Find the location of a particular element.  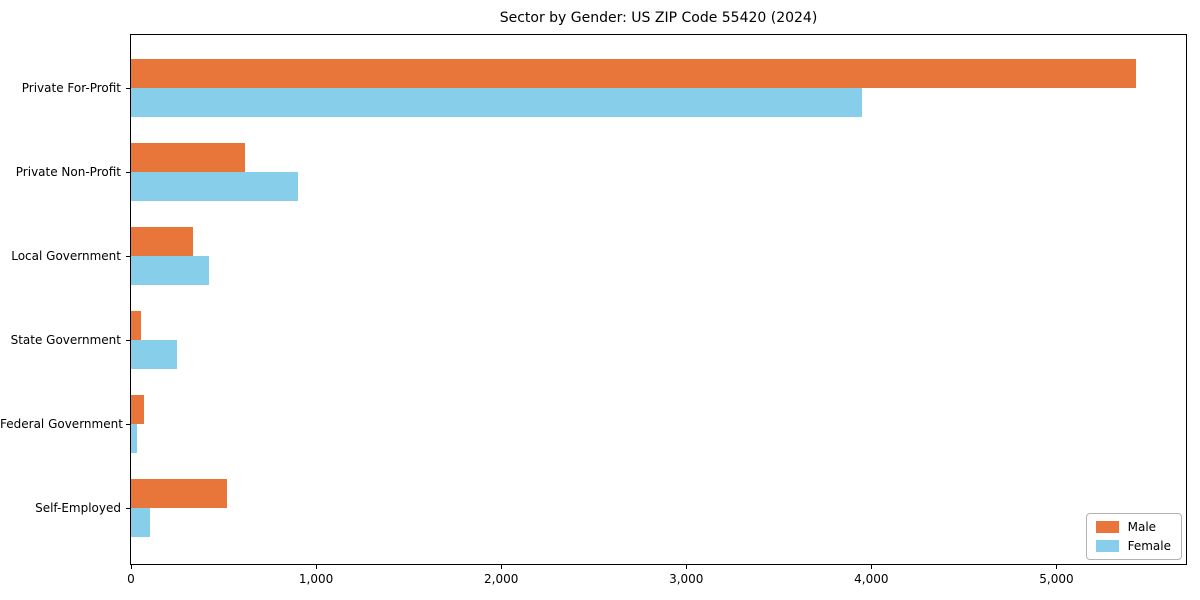

y-axis-label: Private Non-Profit is located at coordinates (68, 172).